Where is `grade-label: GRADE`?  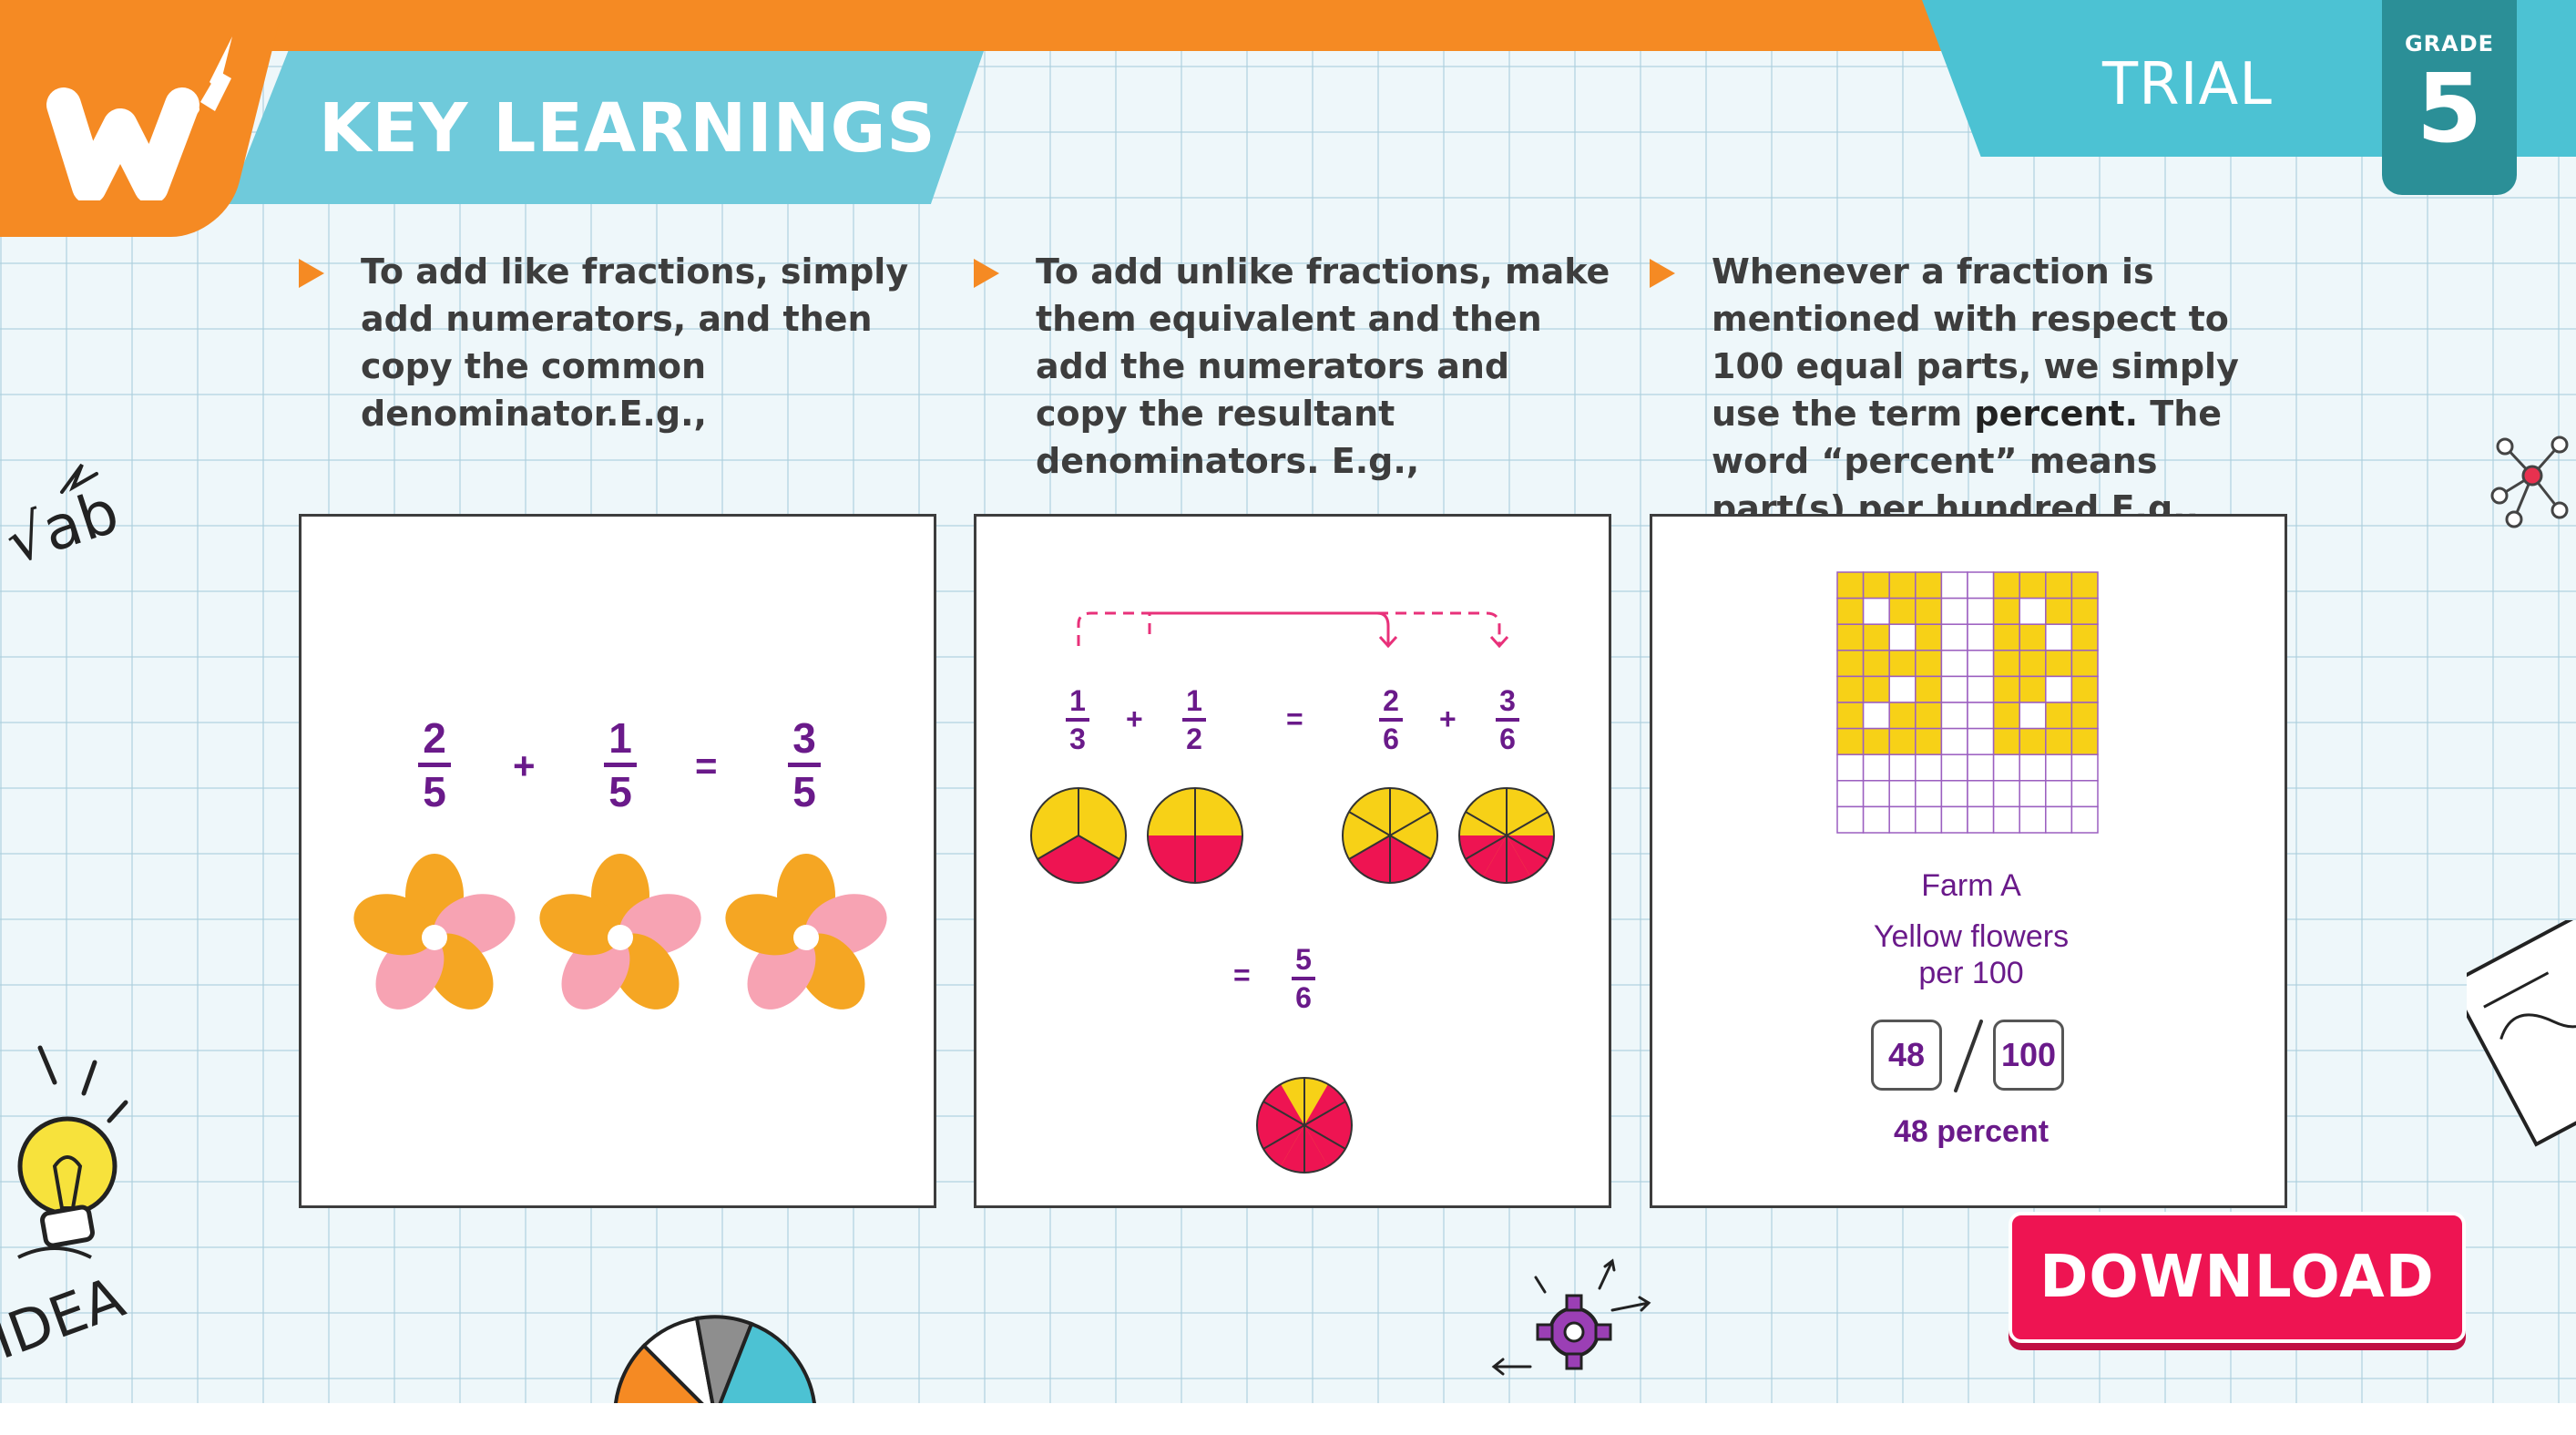 grade-label: GRADE is located at coordinates (2449, 44).